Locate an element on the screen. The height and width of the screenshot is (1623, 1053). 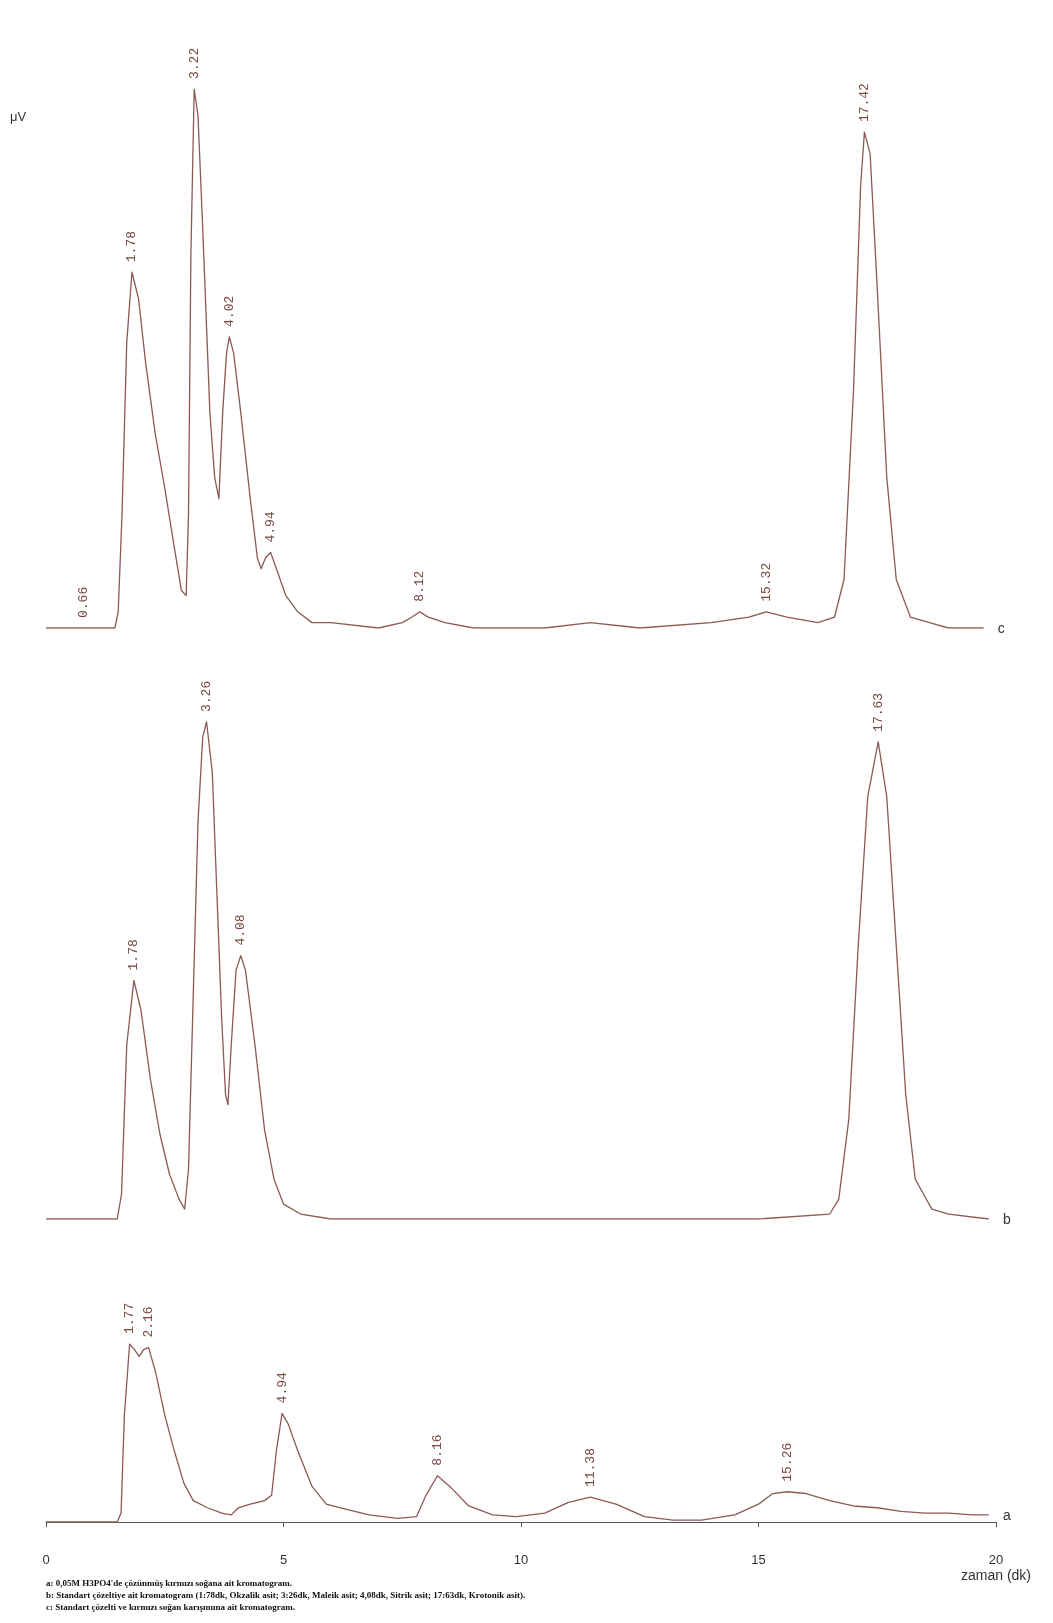
x-tick-label: 0 is located at coordinates (46, 1559).